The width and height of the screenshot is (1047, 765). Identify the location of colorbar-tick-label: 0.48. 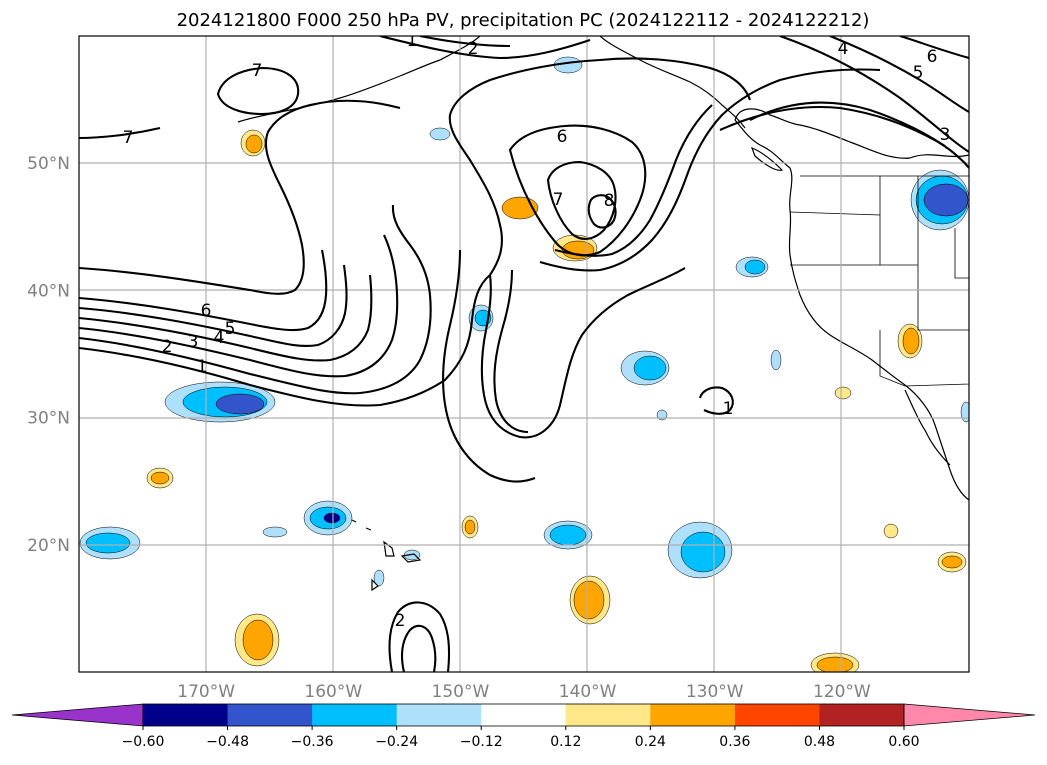
(819, 742).